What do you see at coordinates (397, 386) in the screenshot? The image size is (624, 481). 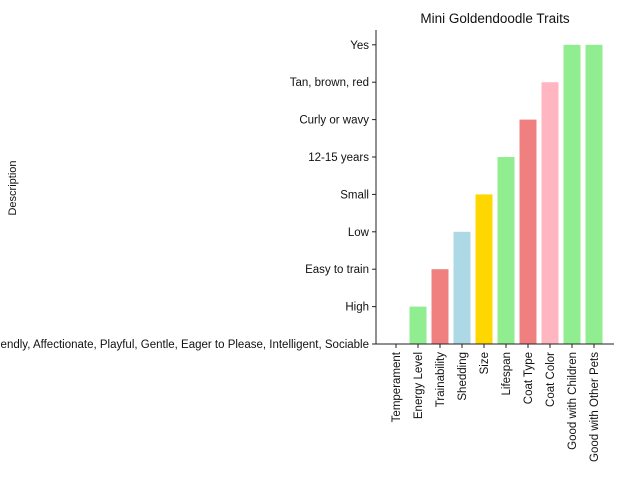 I see `x-tick-label: Temperament` at bounding box center [397, 386].